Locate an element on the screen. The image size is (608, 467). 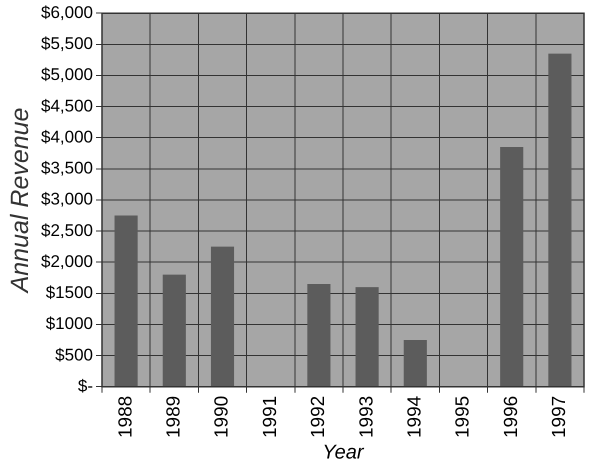
y-tick-label: $2,500 is located at coordinates (66, 230).